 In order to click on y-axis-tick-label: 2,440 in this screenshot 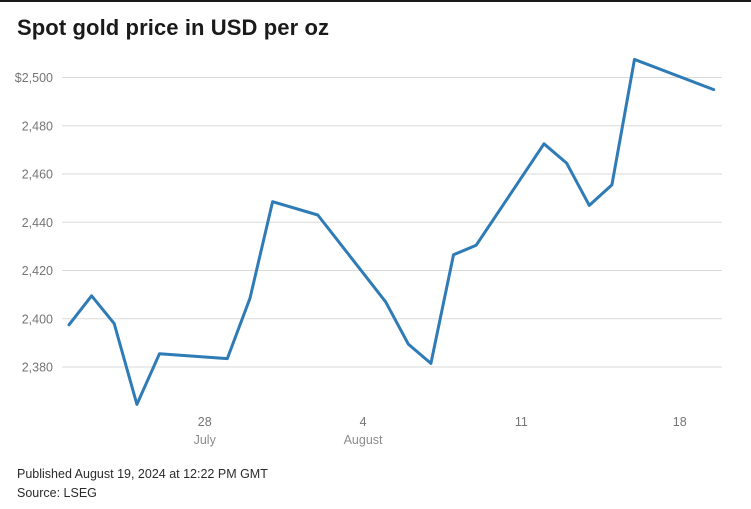, I will do `click(37, 223)`.